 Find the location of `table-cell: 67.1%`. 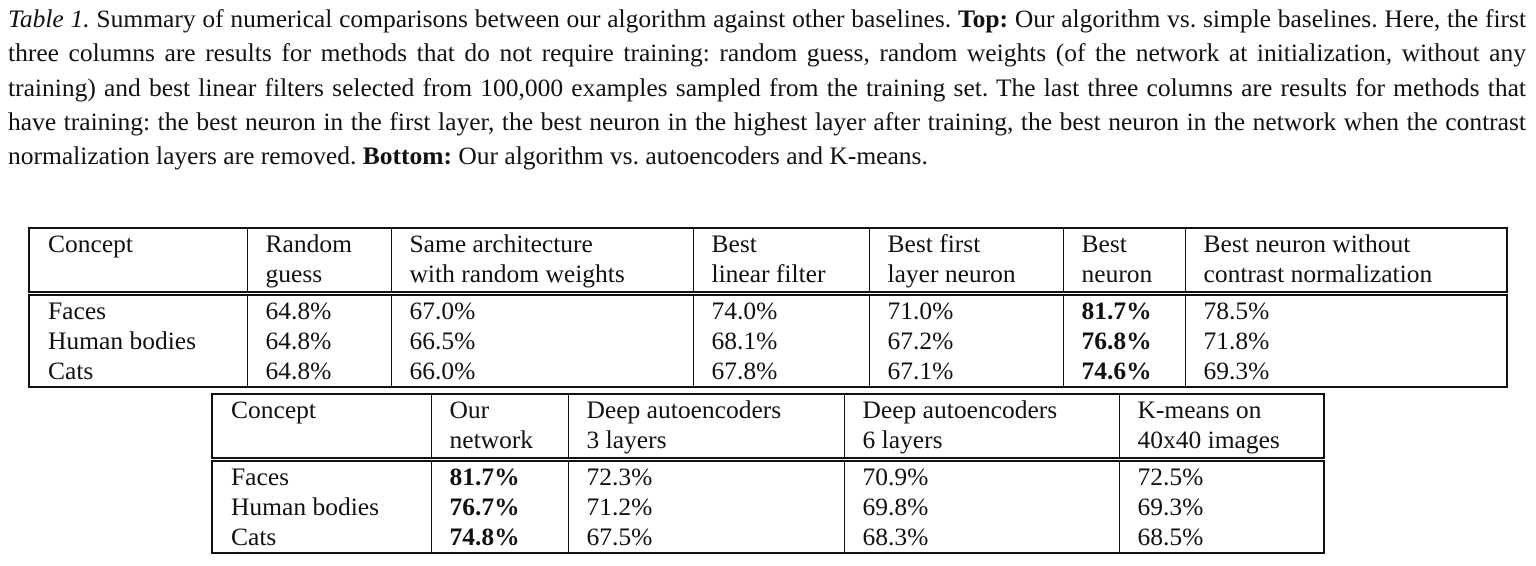

table-cell: 67.1% is located at coordinates (965, 371).